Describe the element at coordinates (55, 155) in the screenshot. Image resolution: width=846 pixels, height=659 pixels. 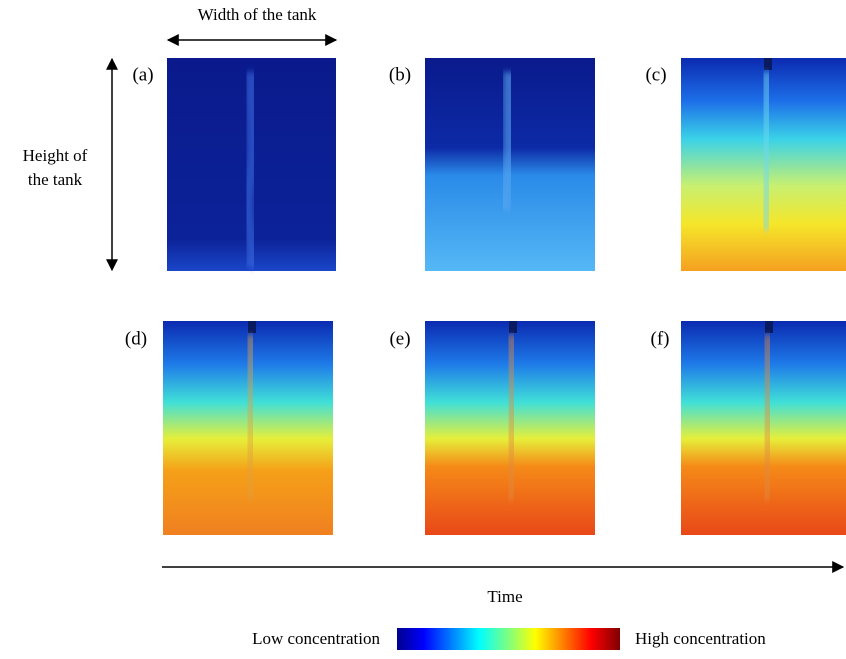
I see `height-label: Height of` at that location.